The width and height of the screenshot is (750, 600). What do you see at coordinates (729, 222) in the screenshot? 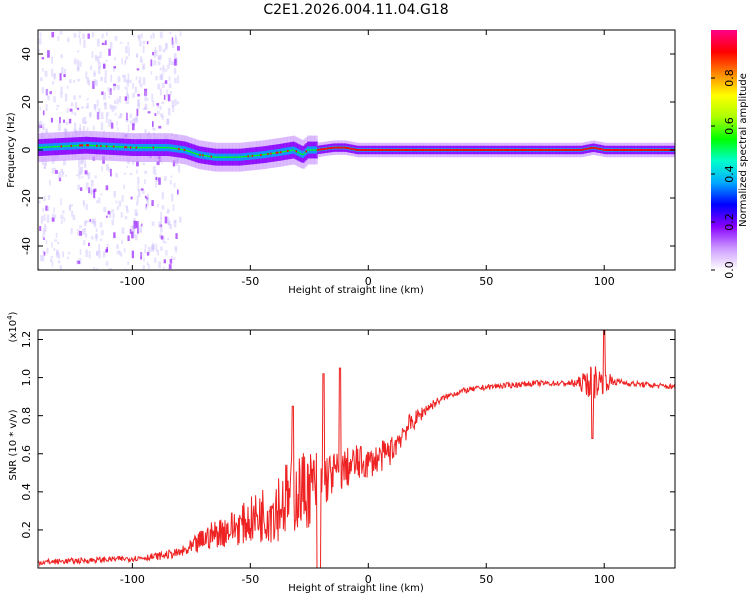
I see `colorbar-tick-label: 0.2` at bounding box center [729, 222].